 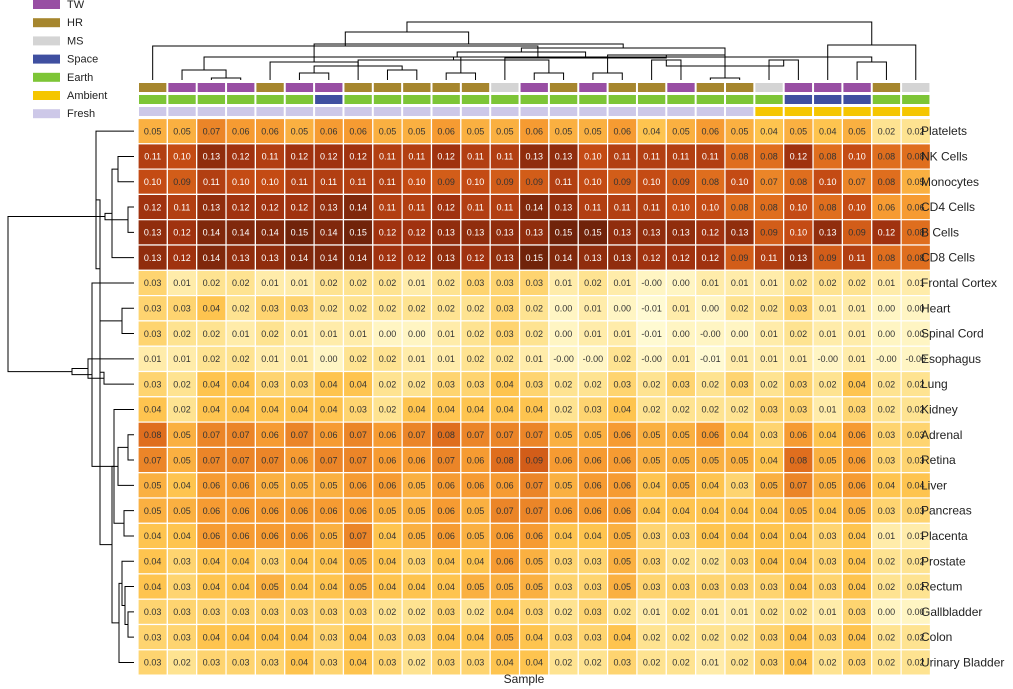 What do you see at coordinates (87, 96) in the screenshot?
I see `legend-label: Ambient` at bounding box center [87, 96].